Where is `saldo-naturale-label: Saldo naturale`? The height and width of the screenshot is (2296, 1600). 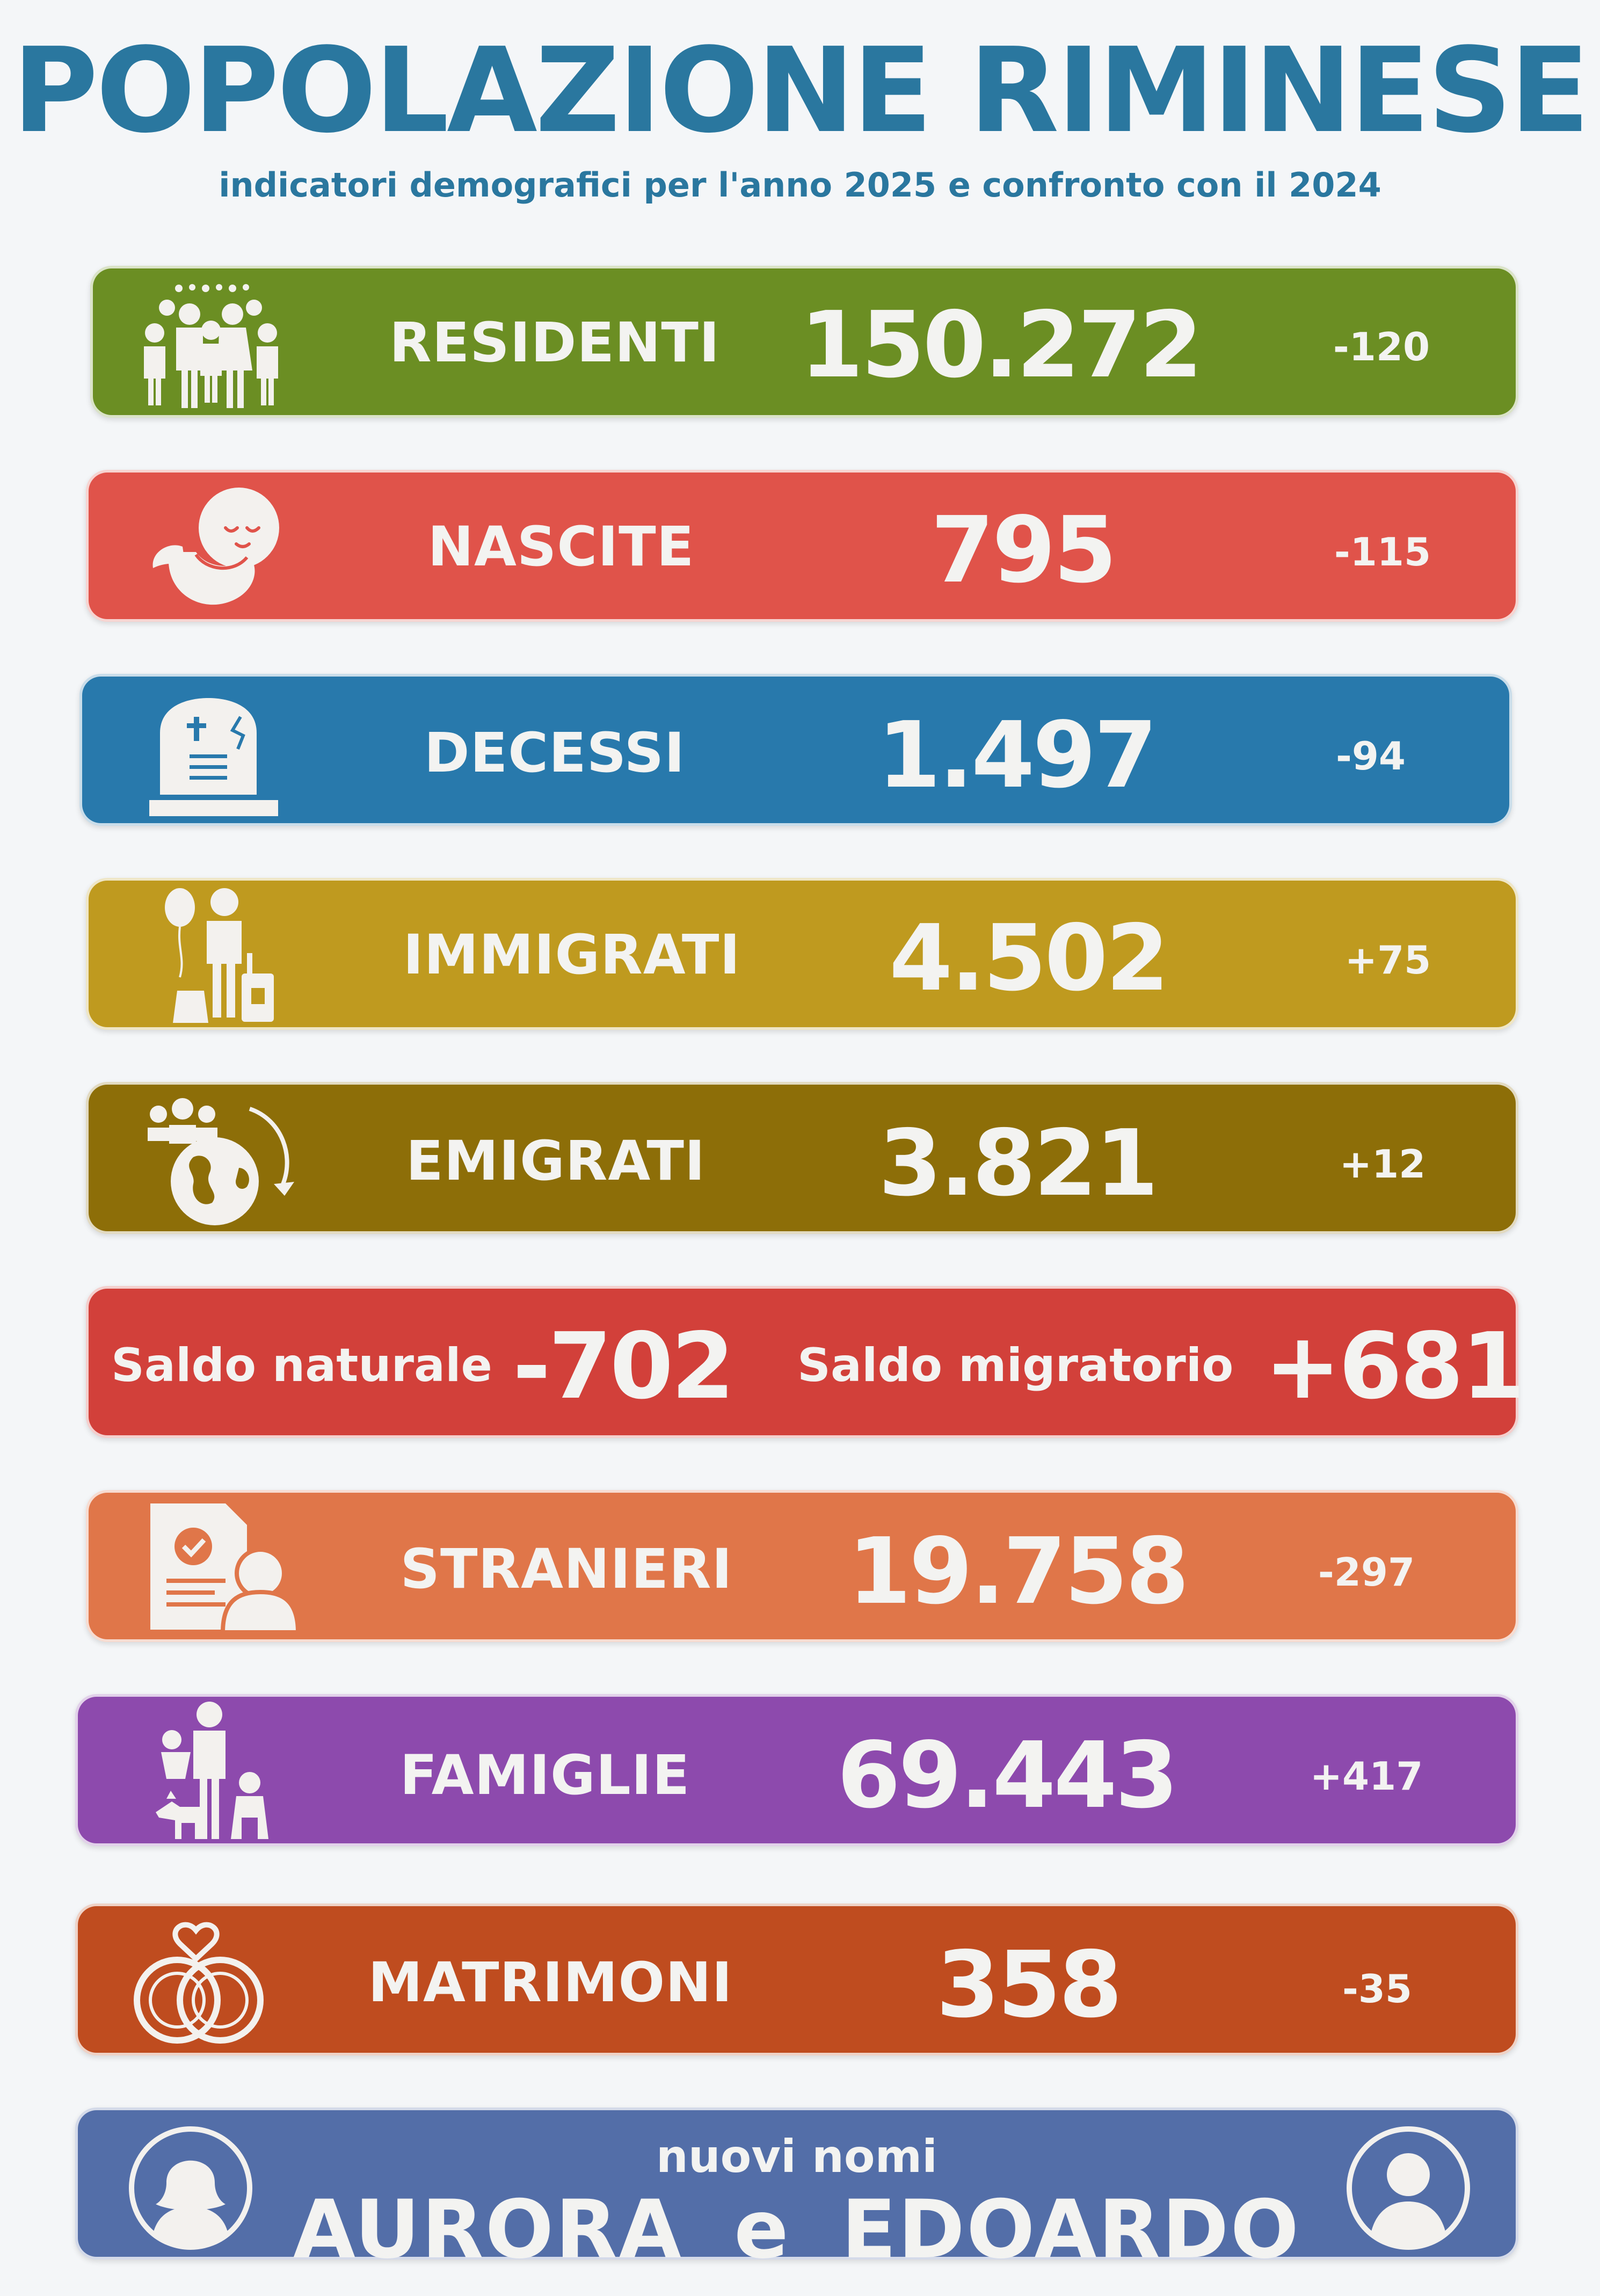 saldo-naturale-label: Saldo naturale is located at coordinates (301, 1365).